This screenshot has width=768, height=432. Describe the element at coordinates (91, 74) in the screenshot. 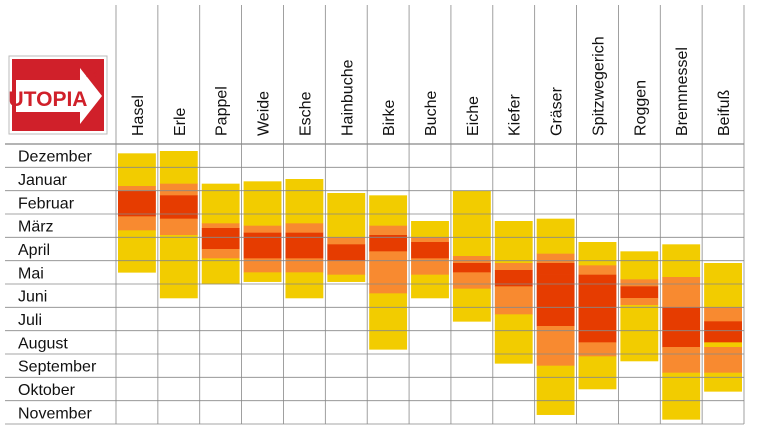

I see `logo-number: 24` at that location.